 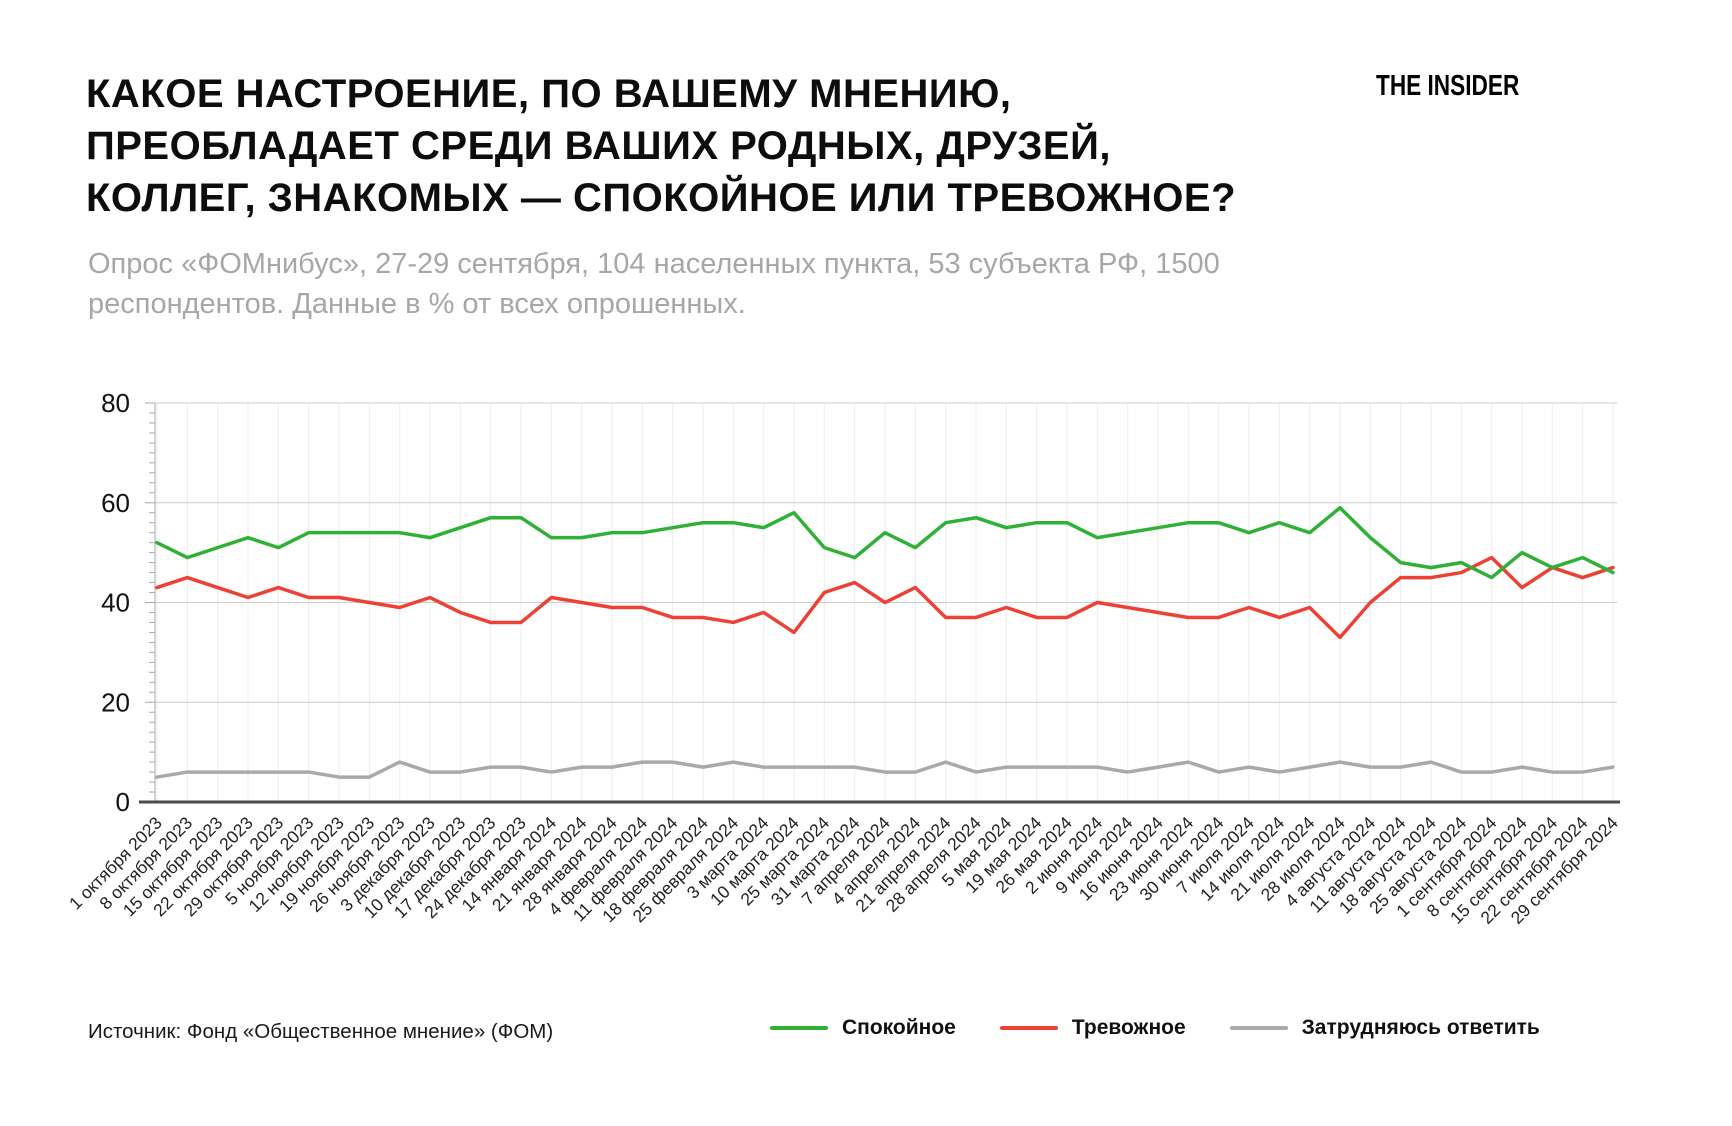 What do you see at coordinates (1128, 1027) in the screenshot?
I see `legend-label-anxious: Тревожное` at bounding box center [1128, 1027].